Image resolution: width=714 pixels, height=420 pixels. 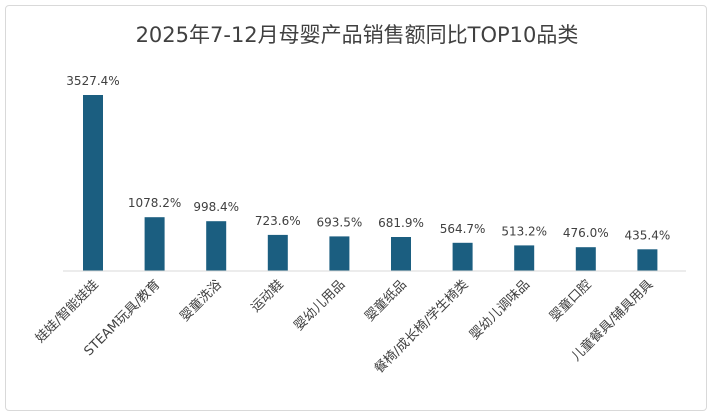 I want to click on x-tick-label: 婴童口腔, so click(x=571, y=301).